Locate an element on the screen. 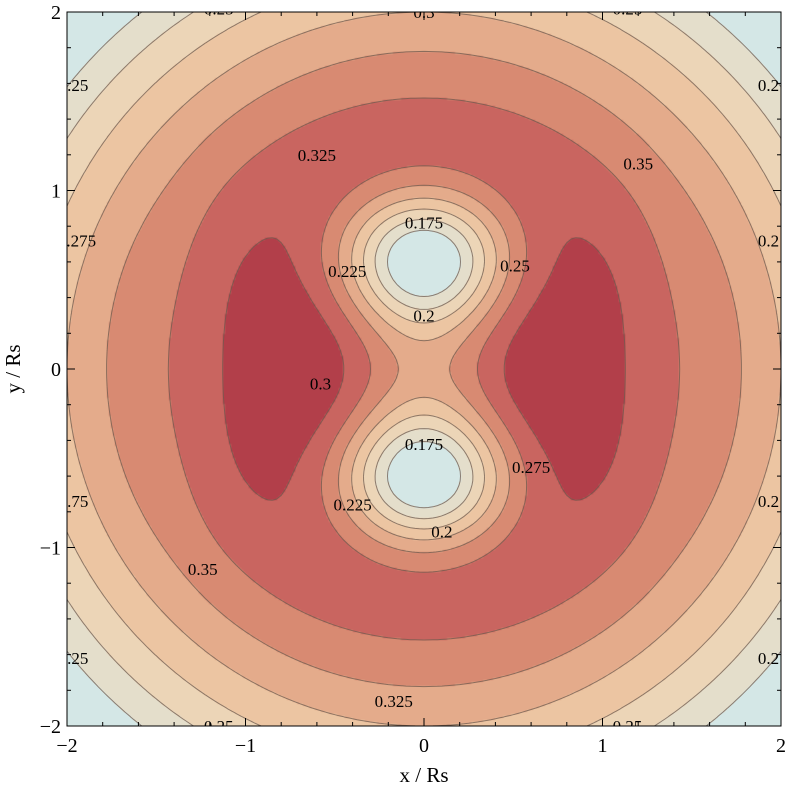  y-tick-label: 1 is located at coordinates (56, 192).